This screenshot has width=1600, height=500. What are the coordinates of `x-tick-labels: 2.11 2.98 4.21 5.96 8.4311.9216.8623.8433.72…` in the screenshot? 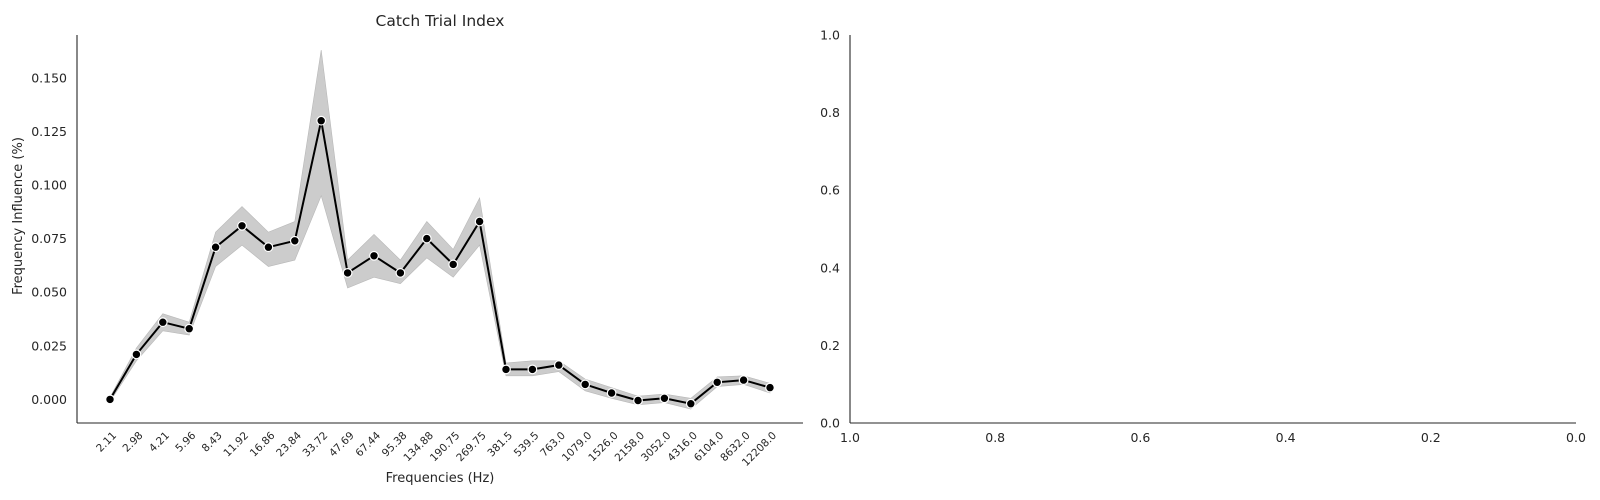 It's located at (436, 448).